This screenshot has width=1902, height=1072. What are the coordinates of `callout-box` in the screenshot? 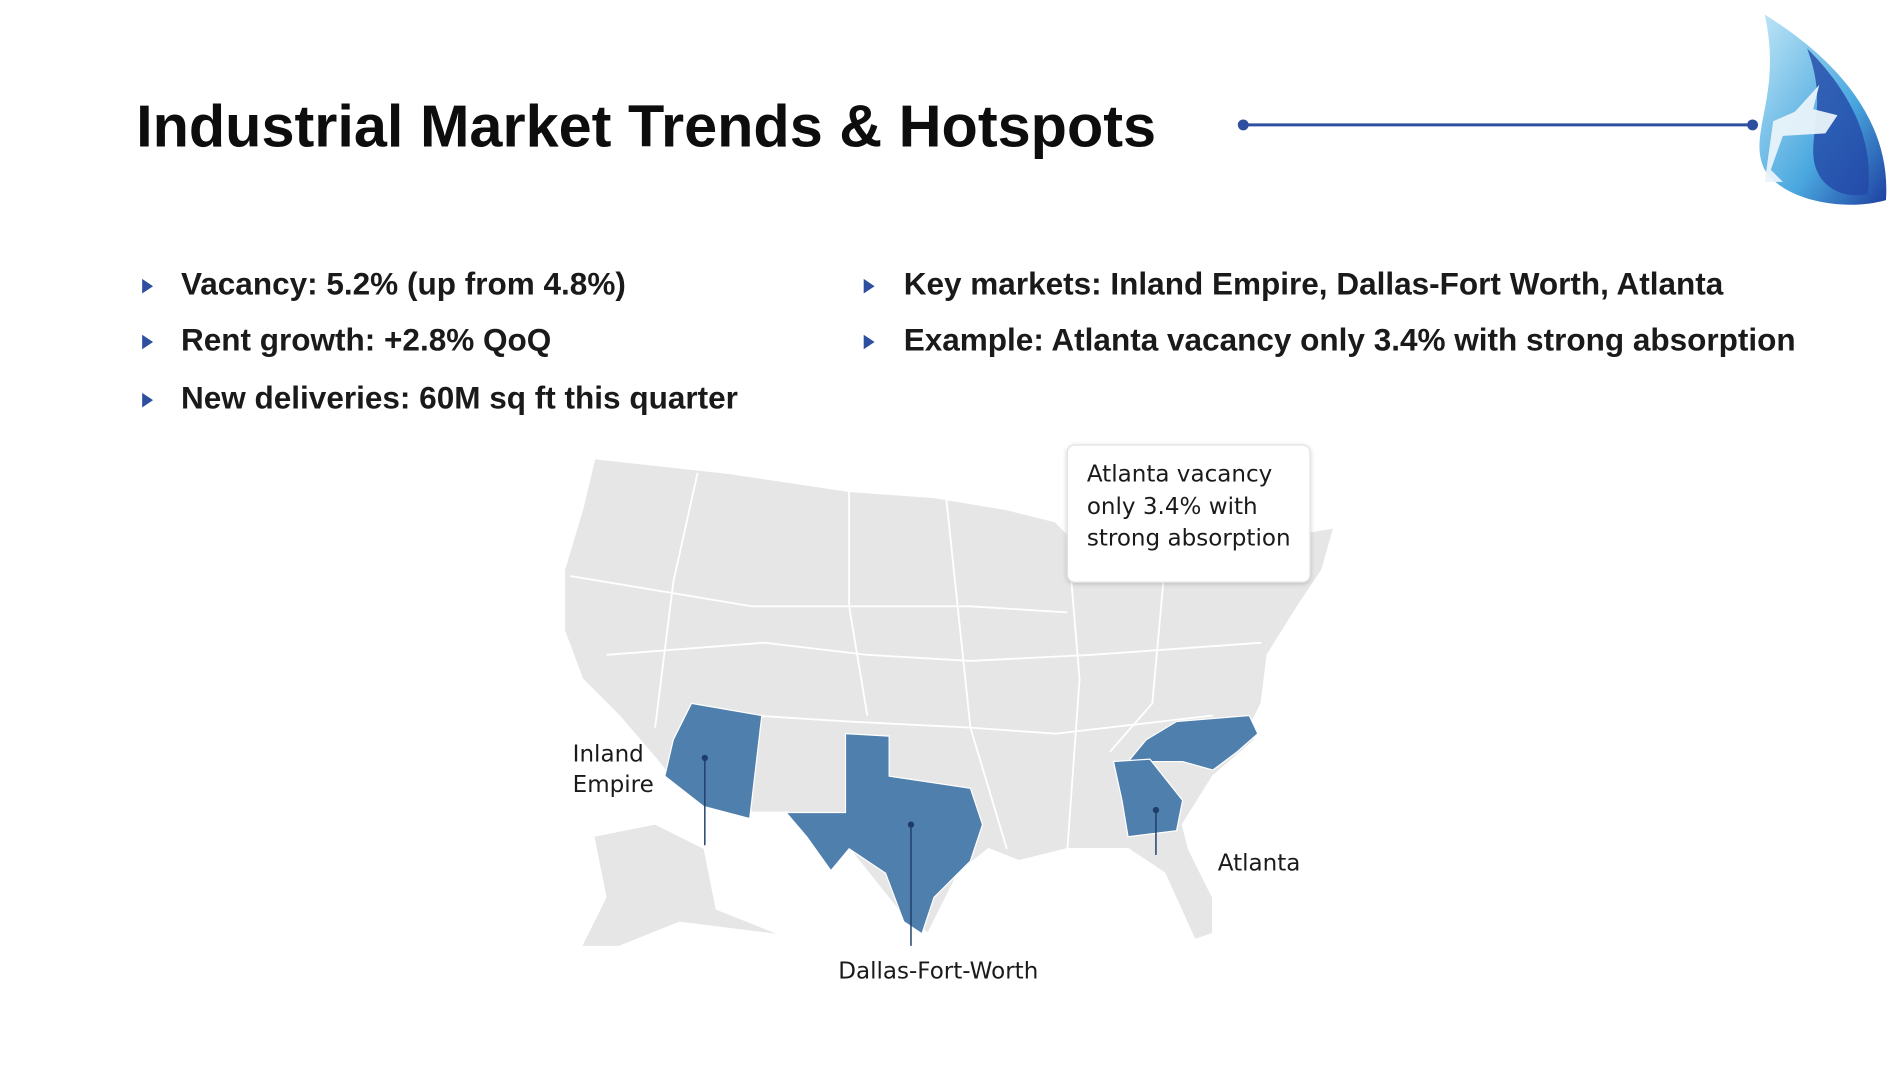 It's located at (1188, 513).